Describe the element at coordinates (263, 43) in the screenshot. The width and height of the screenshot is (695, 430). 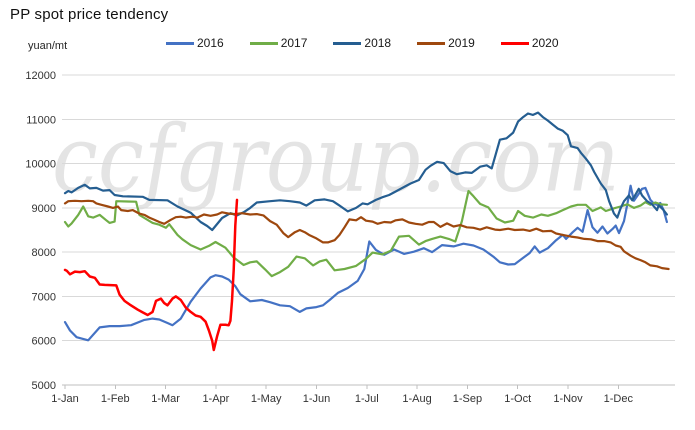
I see `legend-swatch-2017` at that location.